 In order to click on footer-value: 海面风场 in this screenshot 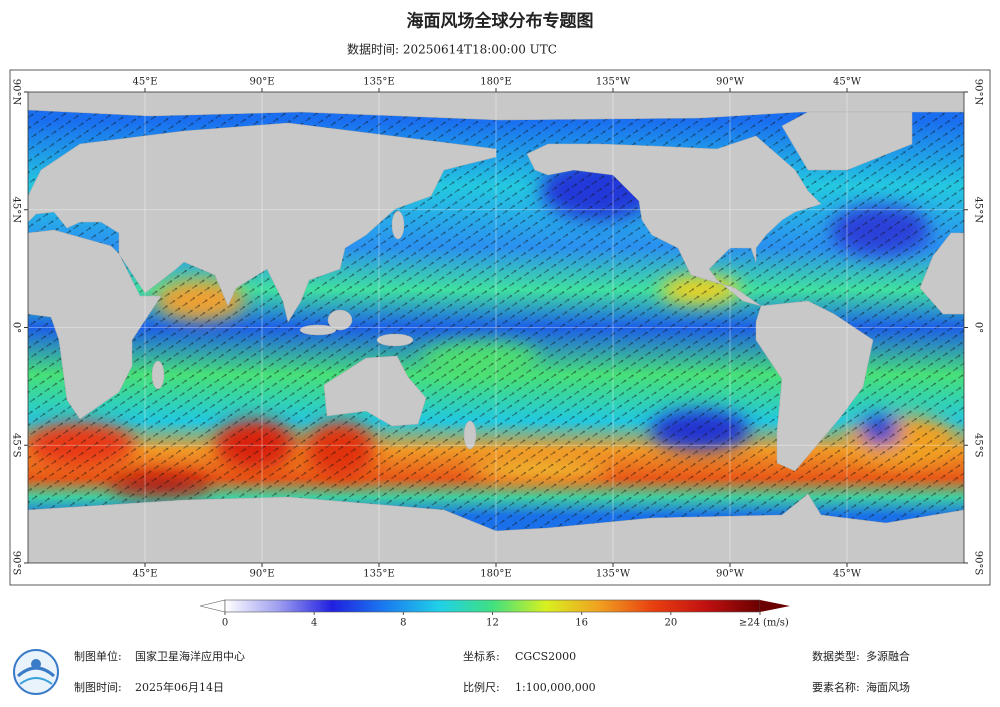, I will do `click(888, 687)`.